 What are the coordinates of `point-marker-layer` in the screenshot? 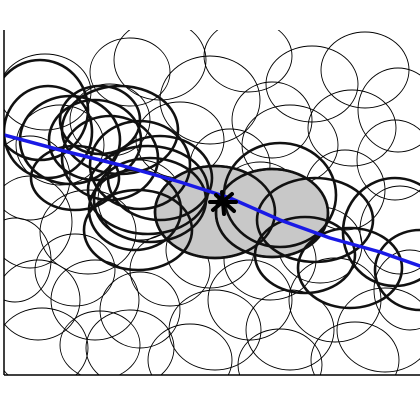 It's located at (223, 203).